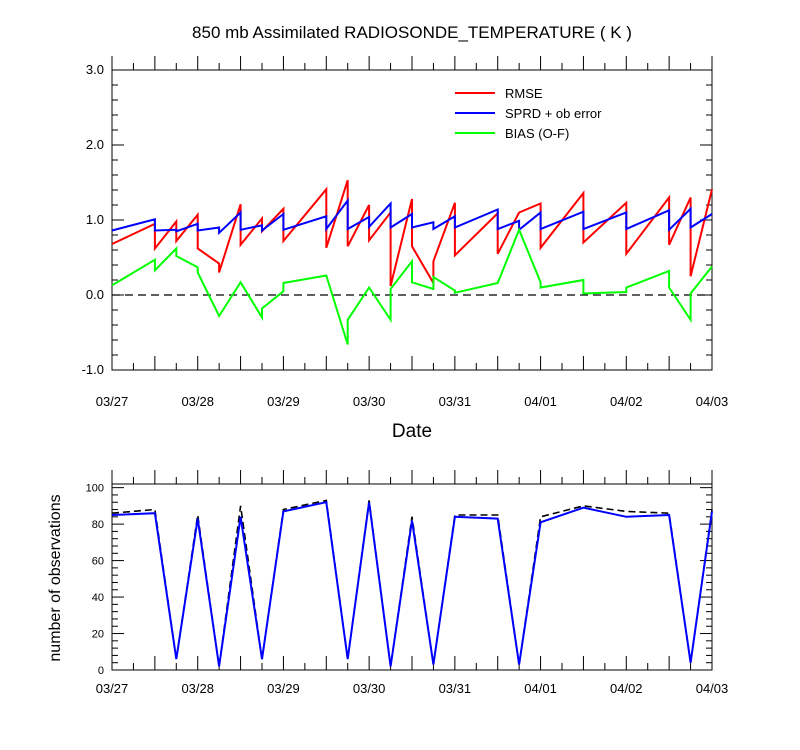 Image resolution: width=800 pixels, height=750 pixels. Describe the element at coordinates (412, 431) in the screenshot. I see `x-axis-title: Date` at that location.